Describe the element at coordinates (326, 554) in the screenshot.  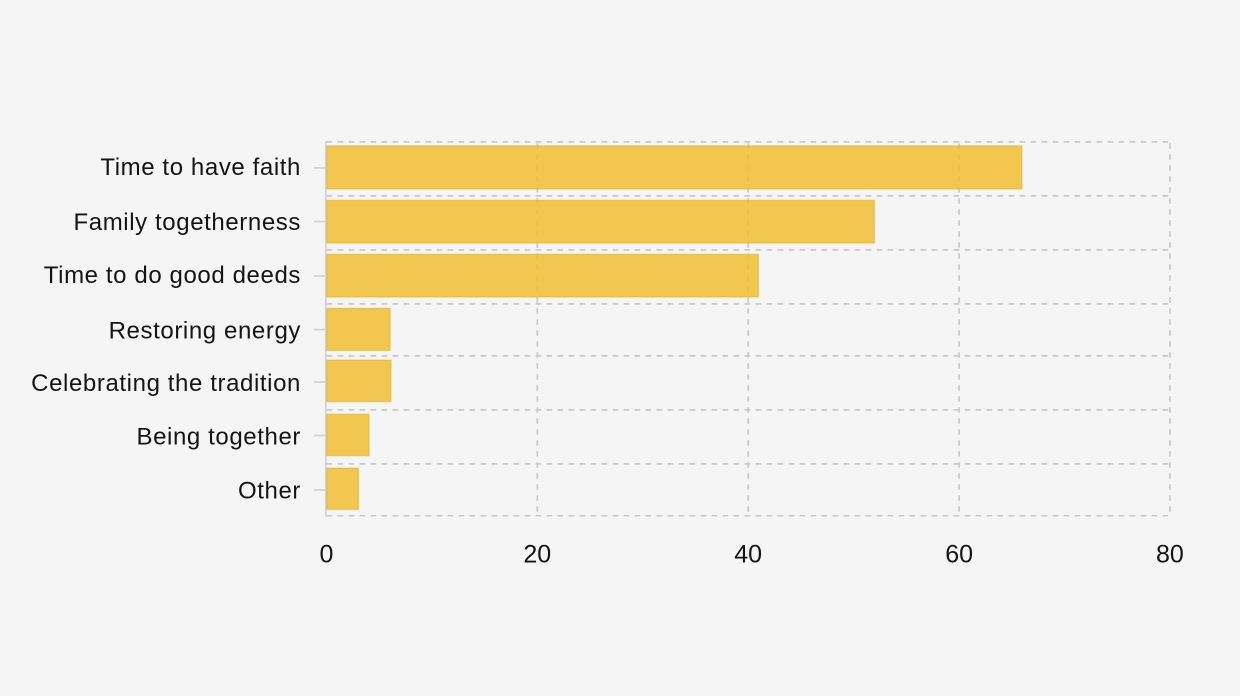
I see `svg-text: 0` at that location.